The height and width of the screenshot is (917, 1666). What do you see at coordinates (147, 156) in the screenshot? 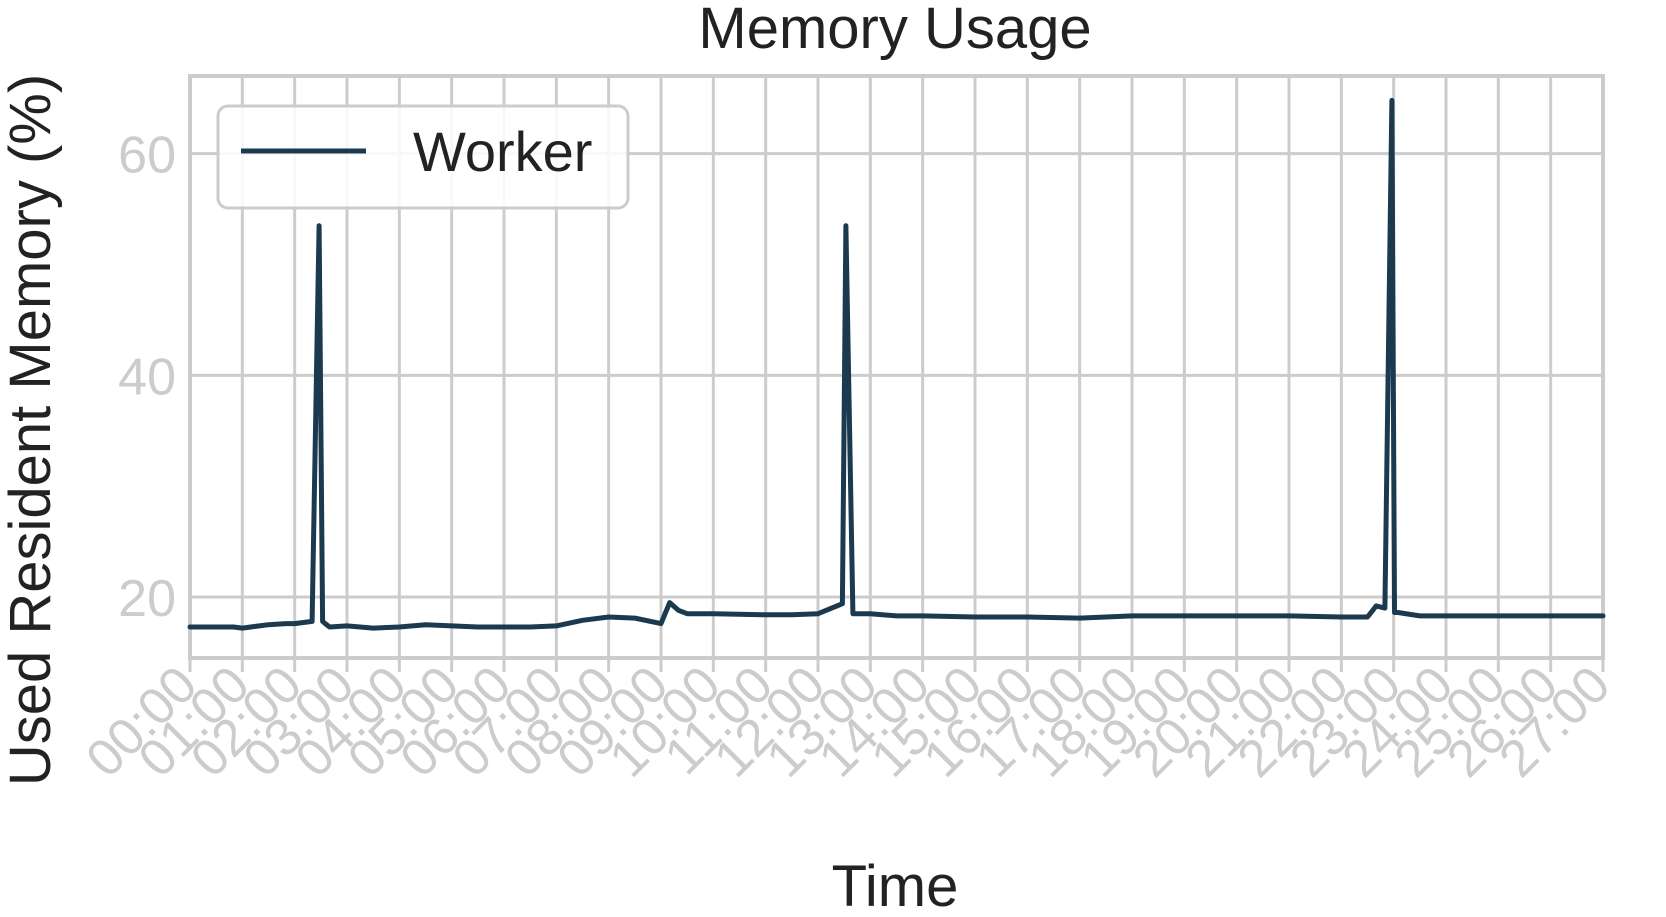
I see `y-tick-label: 60` at bounding box center [147, 156].